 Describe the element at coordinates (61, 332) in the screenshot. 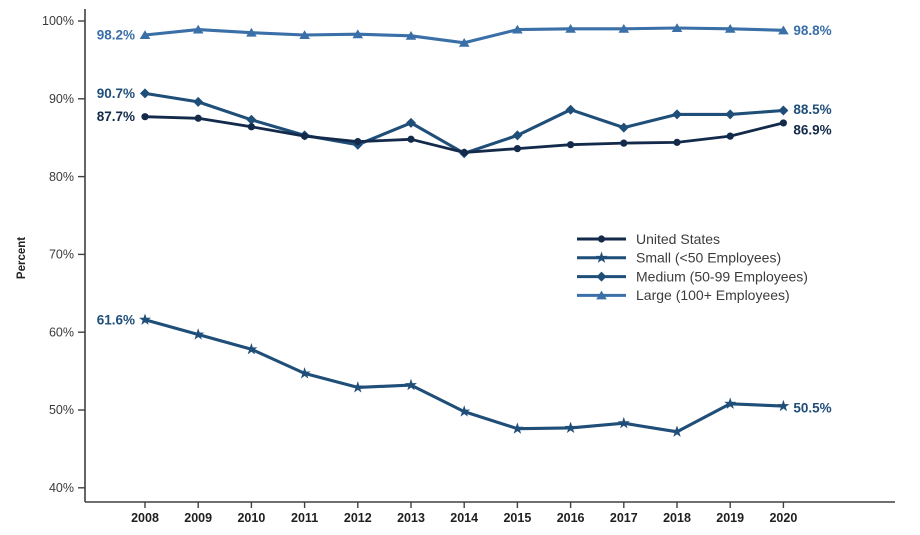

I see `y-tick-label: 60%` at that location.